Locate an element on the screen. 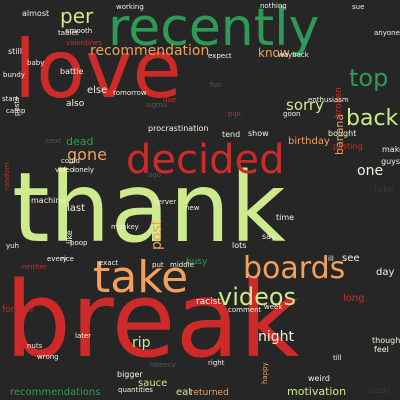 The width and height of the screenshot is (400, 400). cloud-word: show is located at coordinates (258, 133).